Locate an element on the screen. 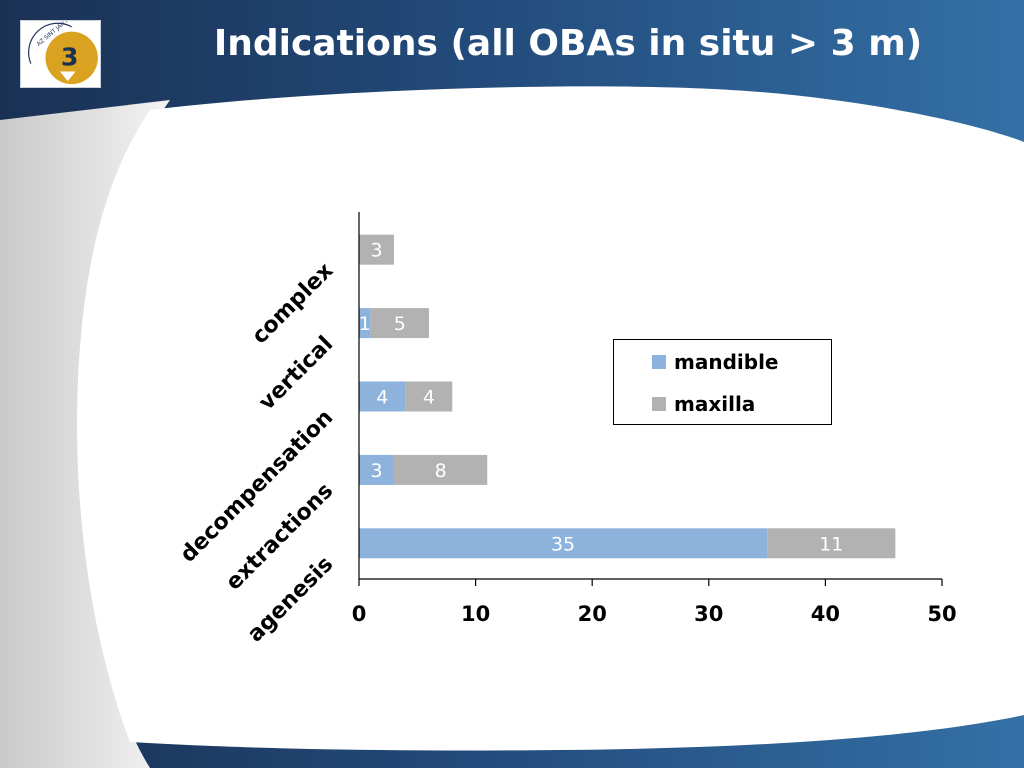 Image resolution: width=1024 pixels, height=768 pixels. x-tick-label-40: 40 is located at coordinates (825, 614).